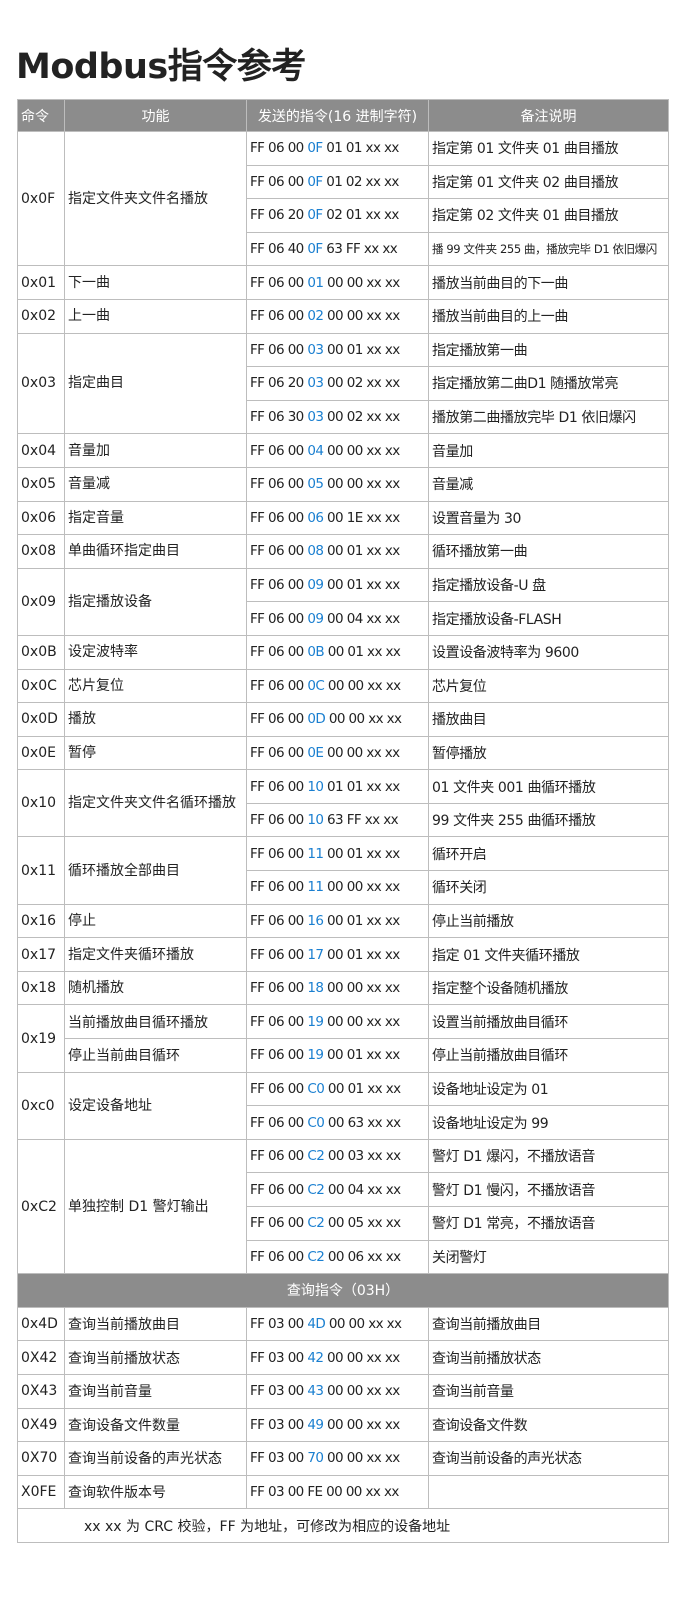  Describe the element at coordinates (41, 484) in the screenshot. I see `command-cell: 0x05` at that location.